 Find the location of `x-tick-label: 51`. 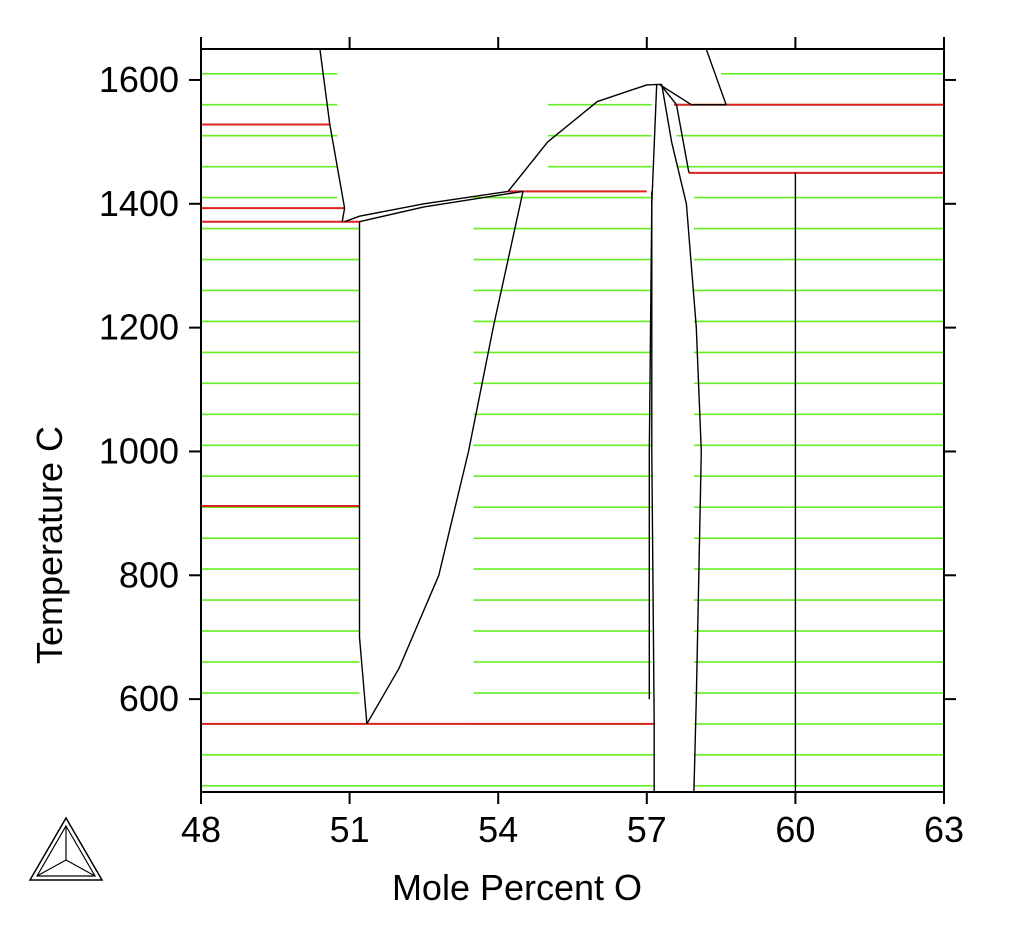

x-tick-label: 51 is located at coordinates (350, 829).